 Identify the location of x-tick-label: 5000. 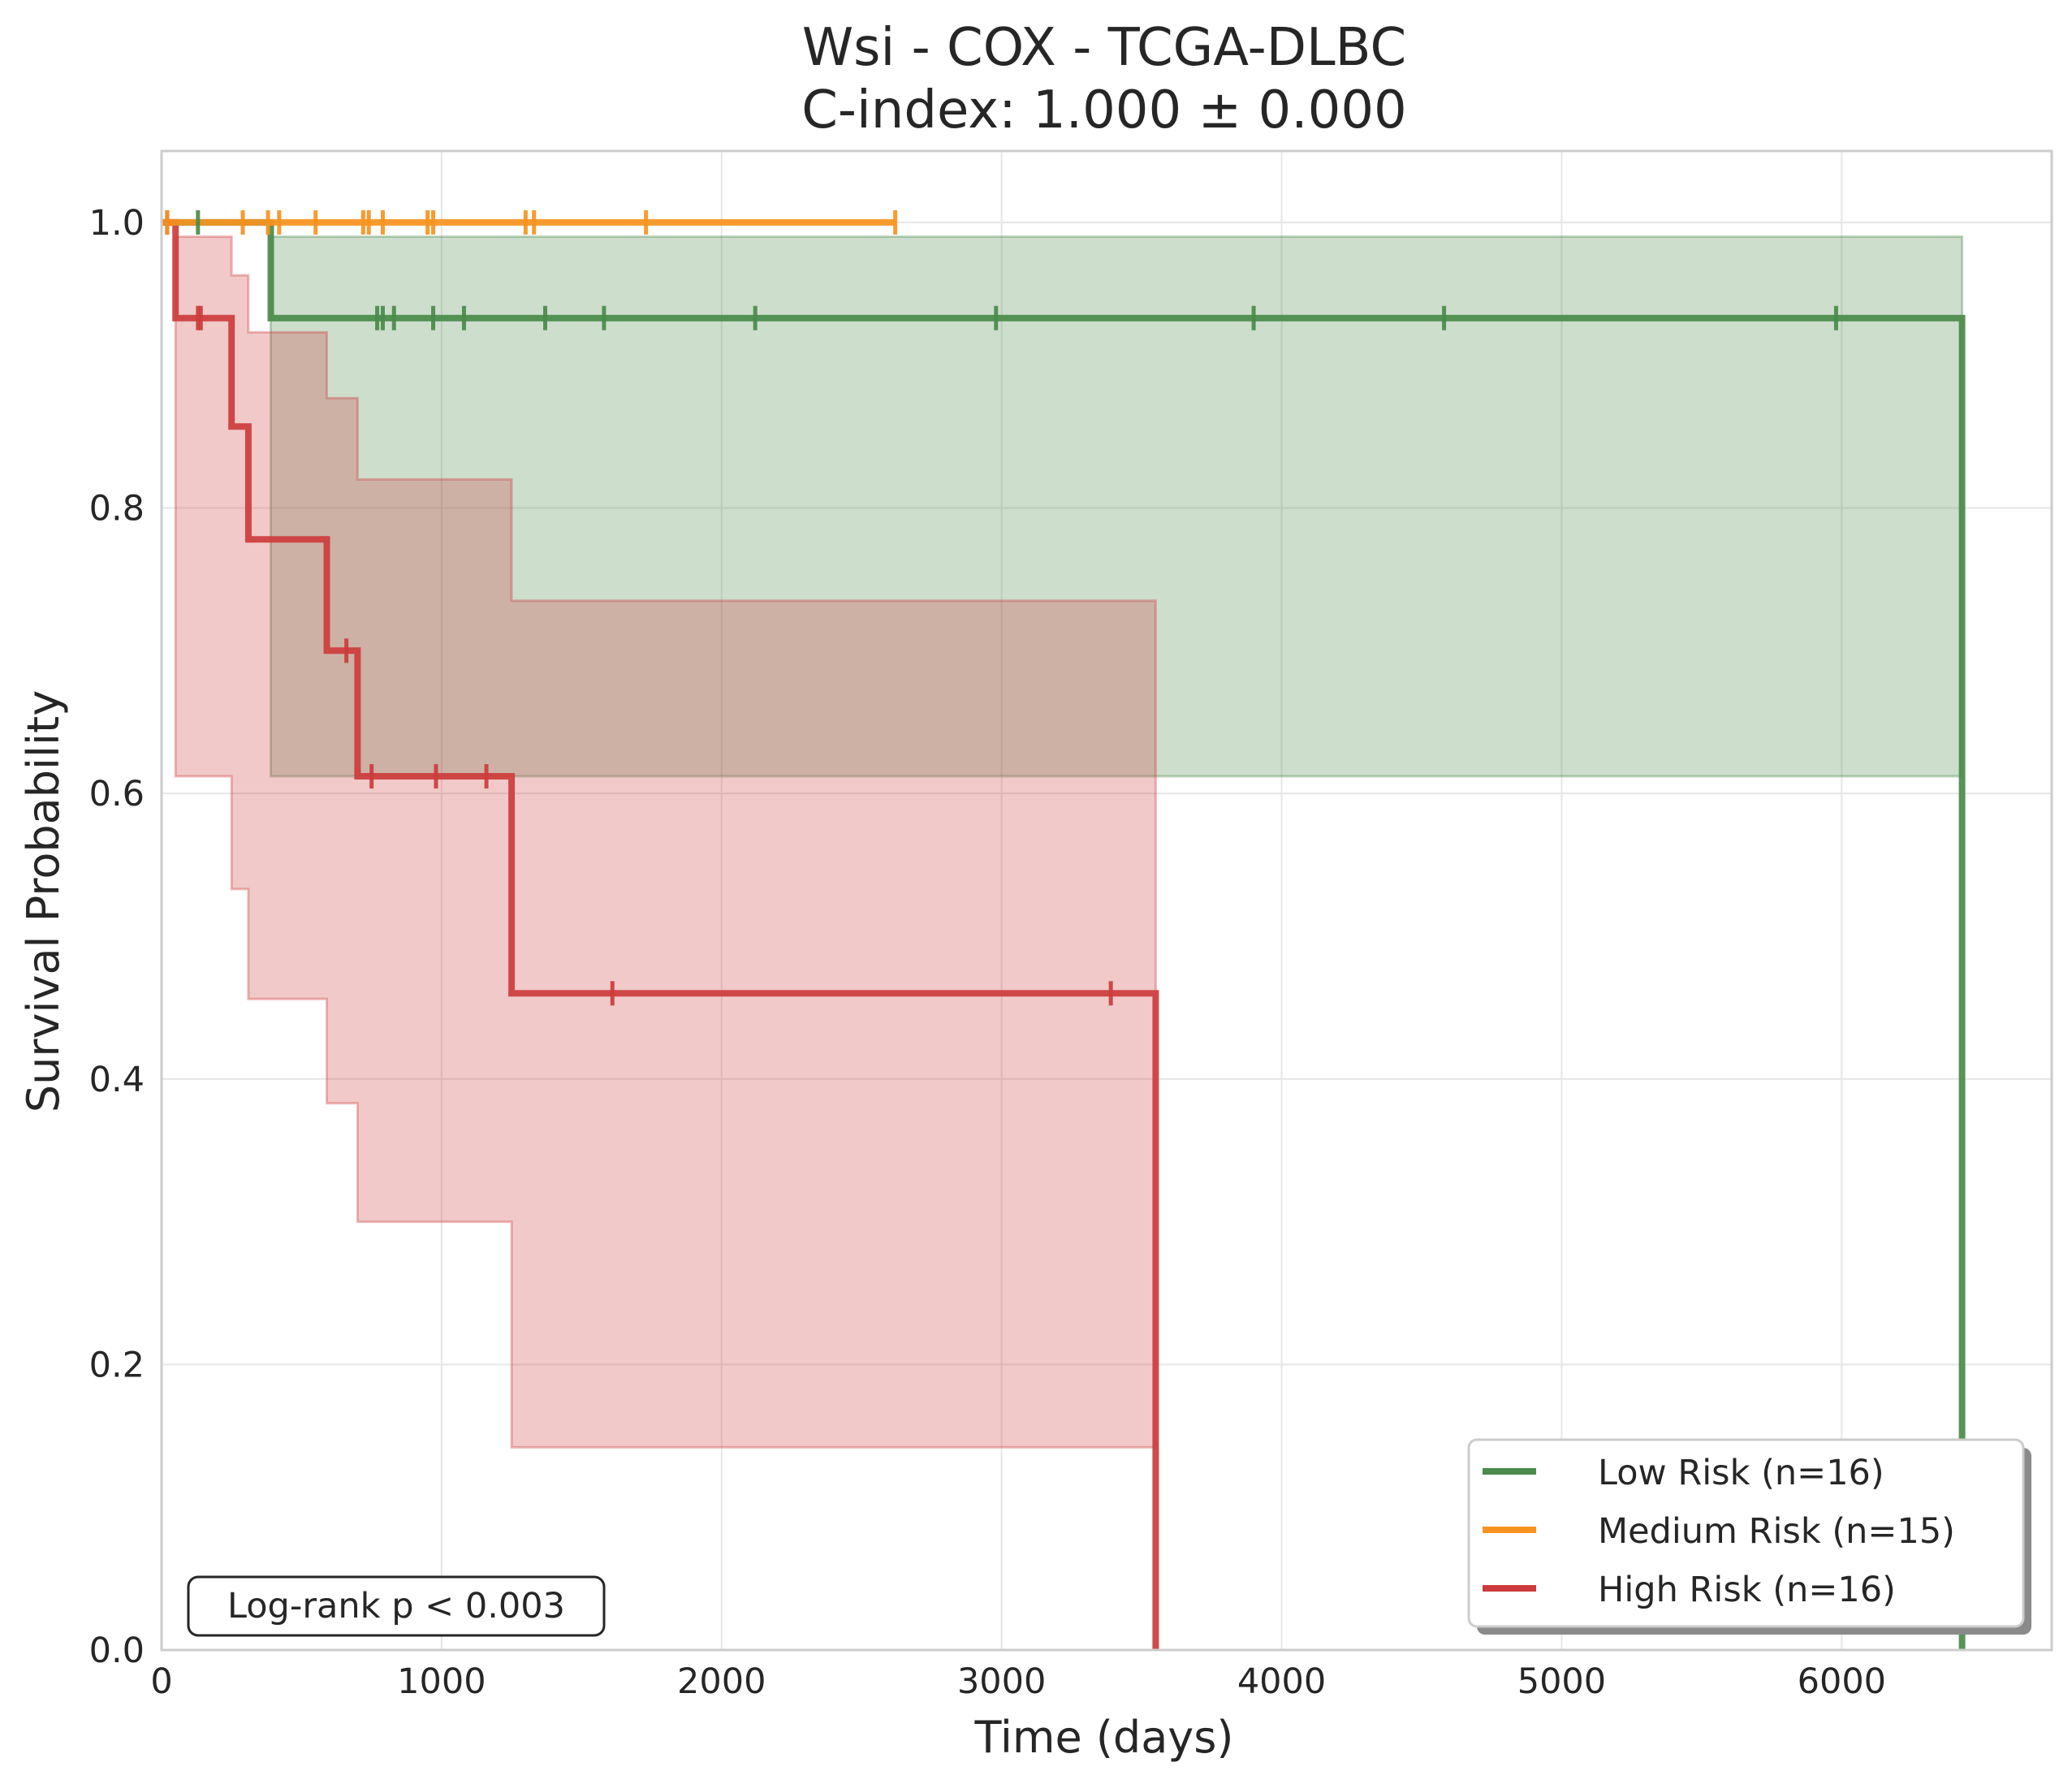
(1561, 1681).